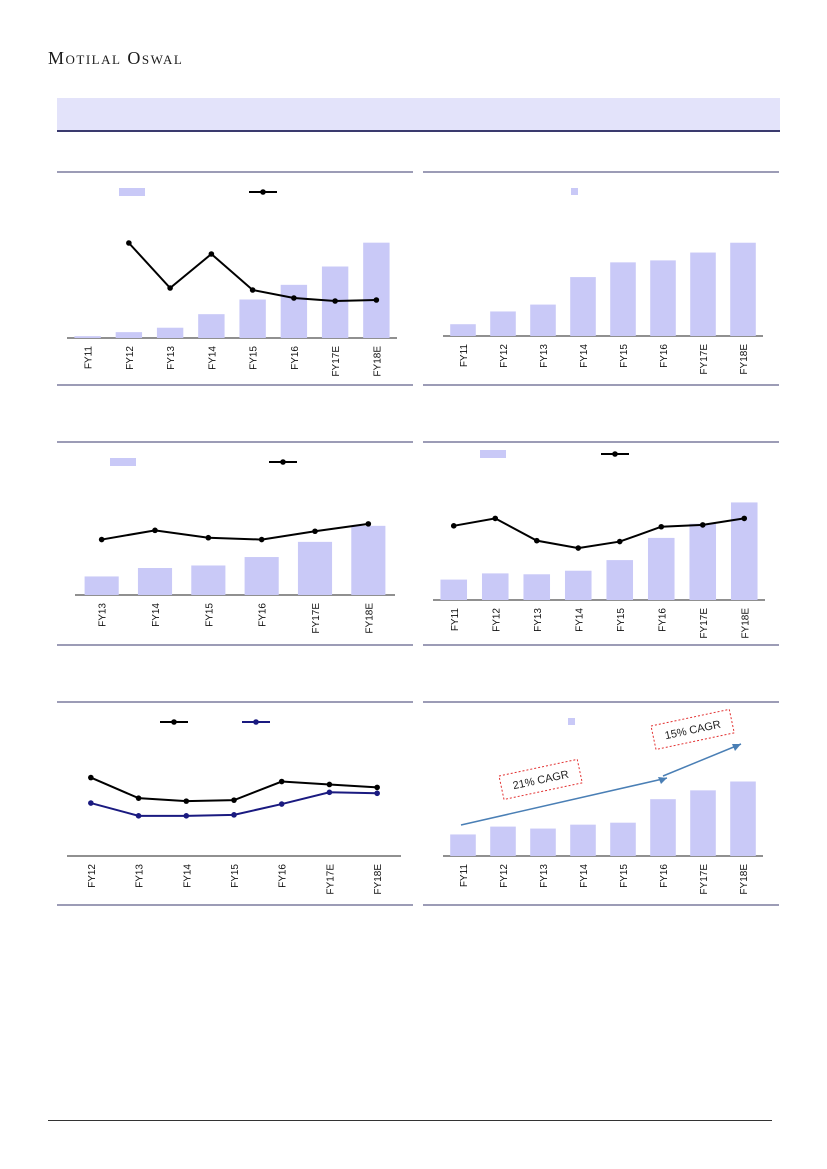 This screenshot has width=827, height=1169. I want to click on chart-5: FY12 FY13 FY14 FY15 FY16 FY17E FY18E, so click(235, 803).